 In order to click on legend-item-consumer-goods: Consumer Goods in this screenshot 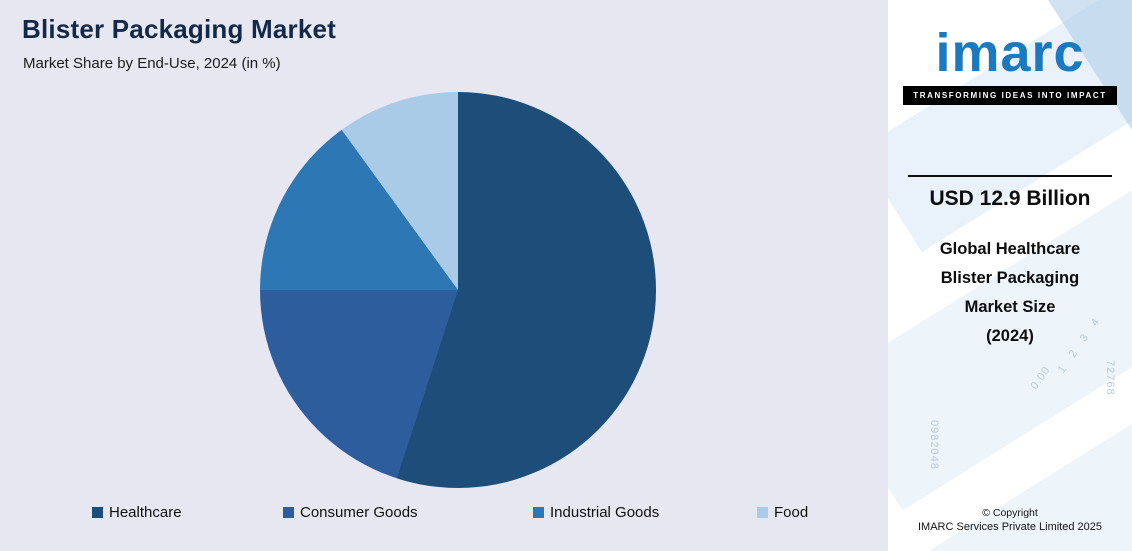, I will do `click(350, 512)`.